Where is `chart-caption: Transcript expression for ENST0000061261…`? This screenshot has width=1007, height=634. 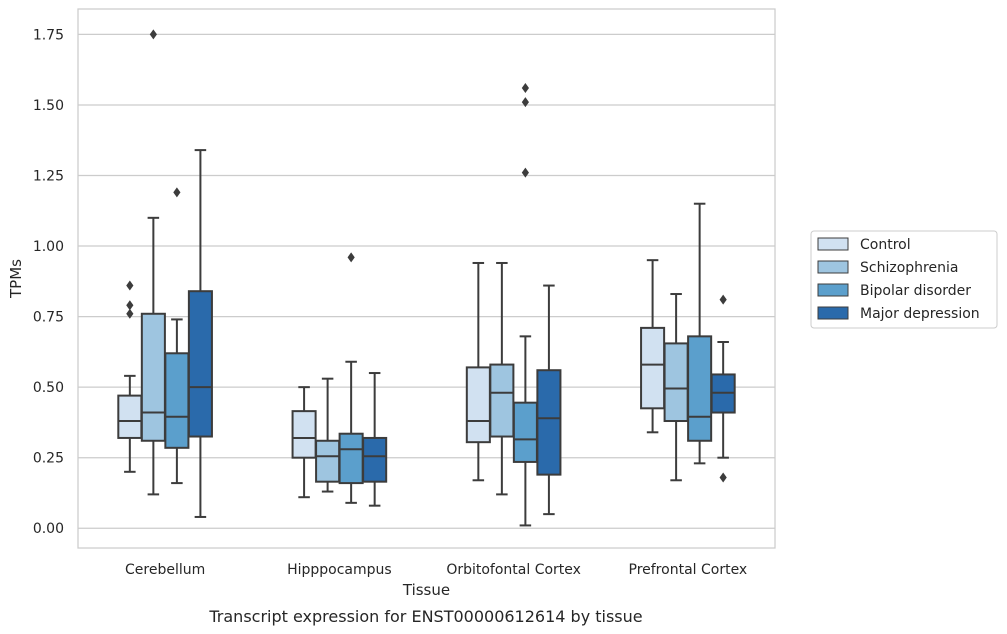 chart-caption: Transcript expression for ENST0000061261… is located at coordinates (425, 616).